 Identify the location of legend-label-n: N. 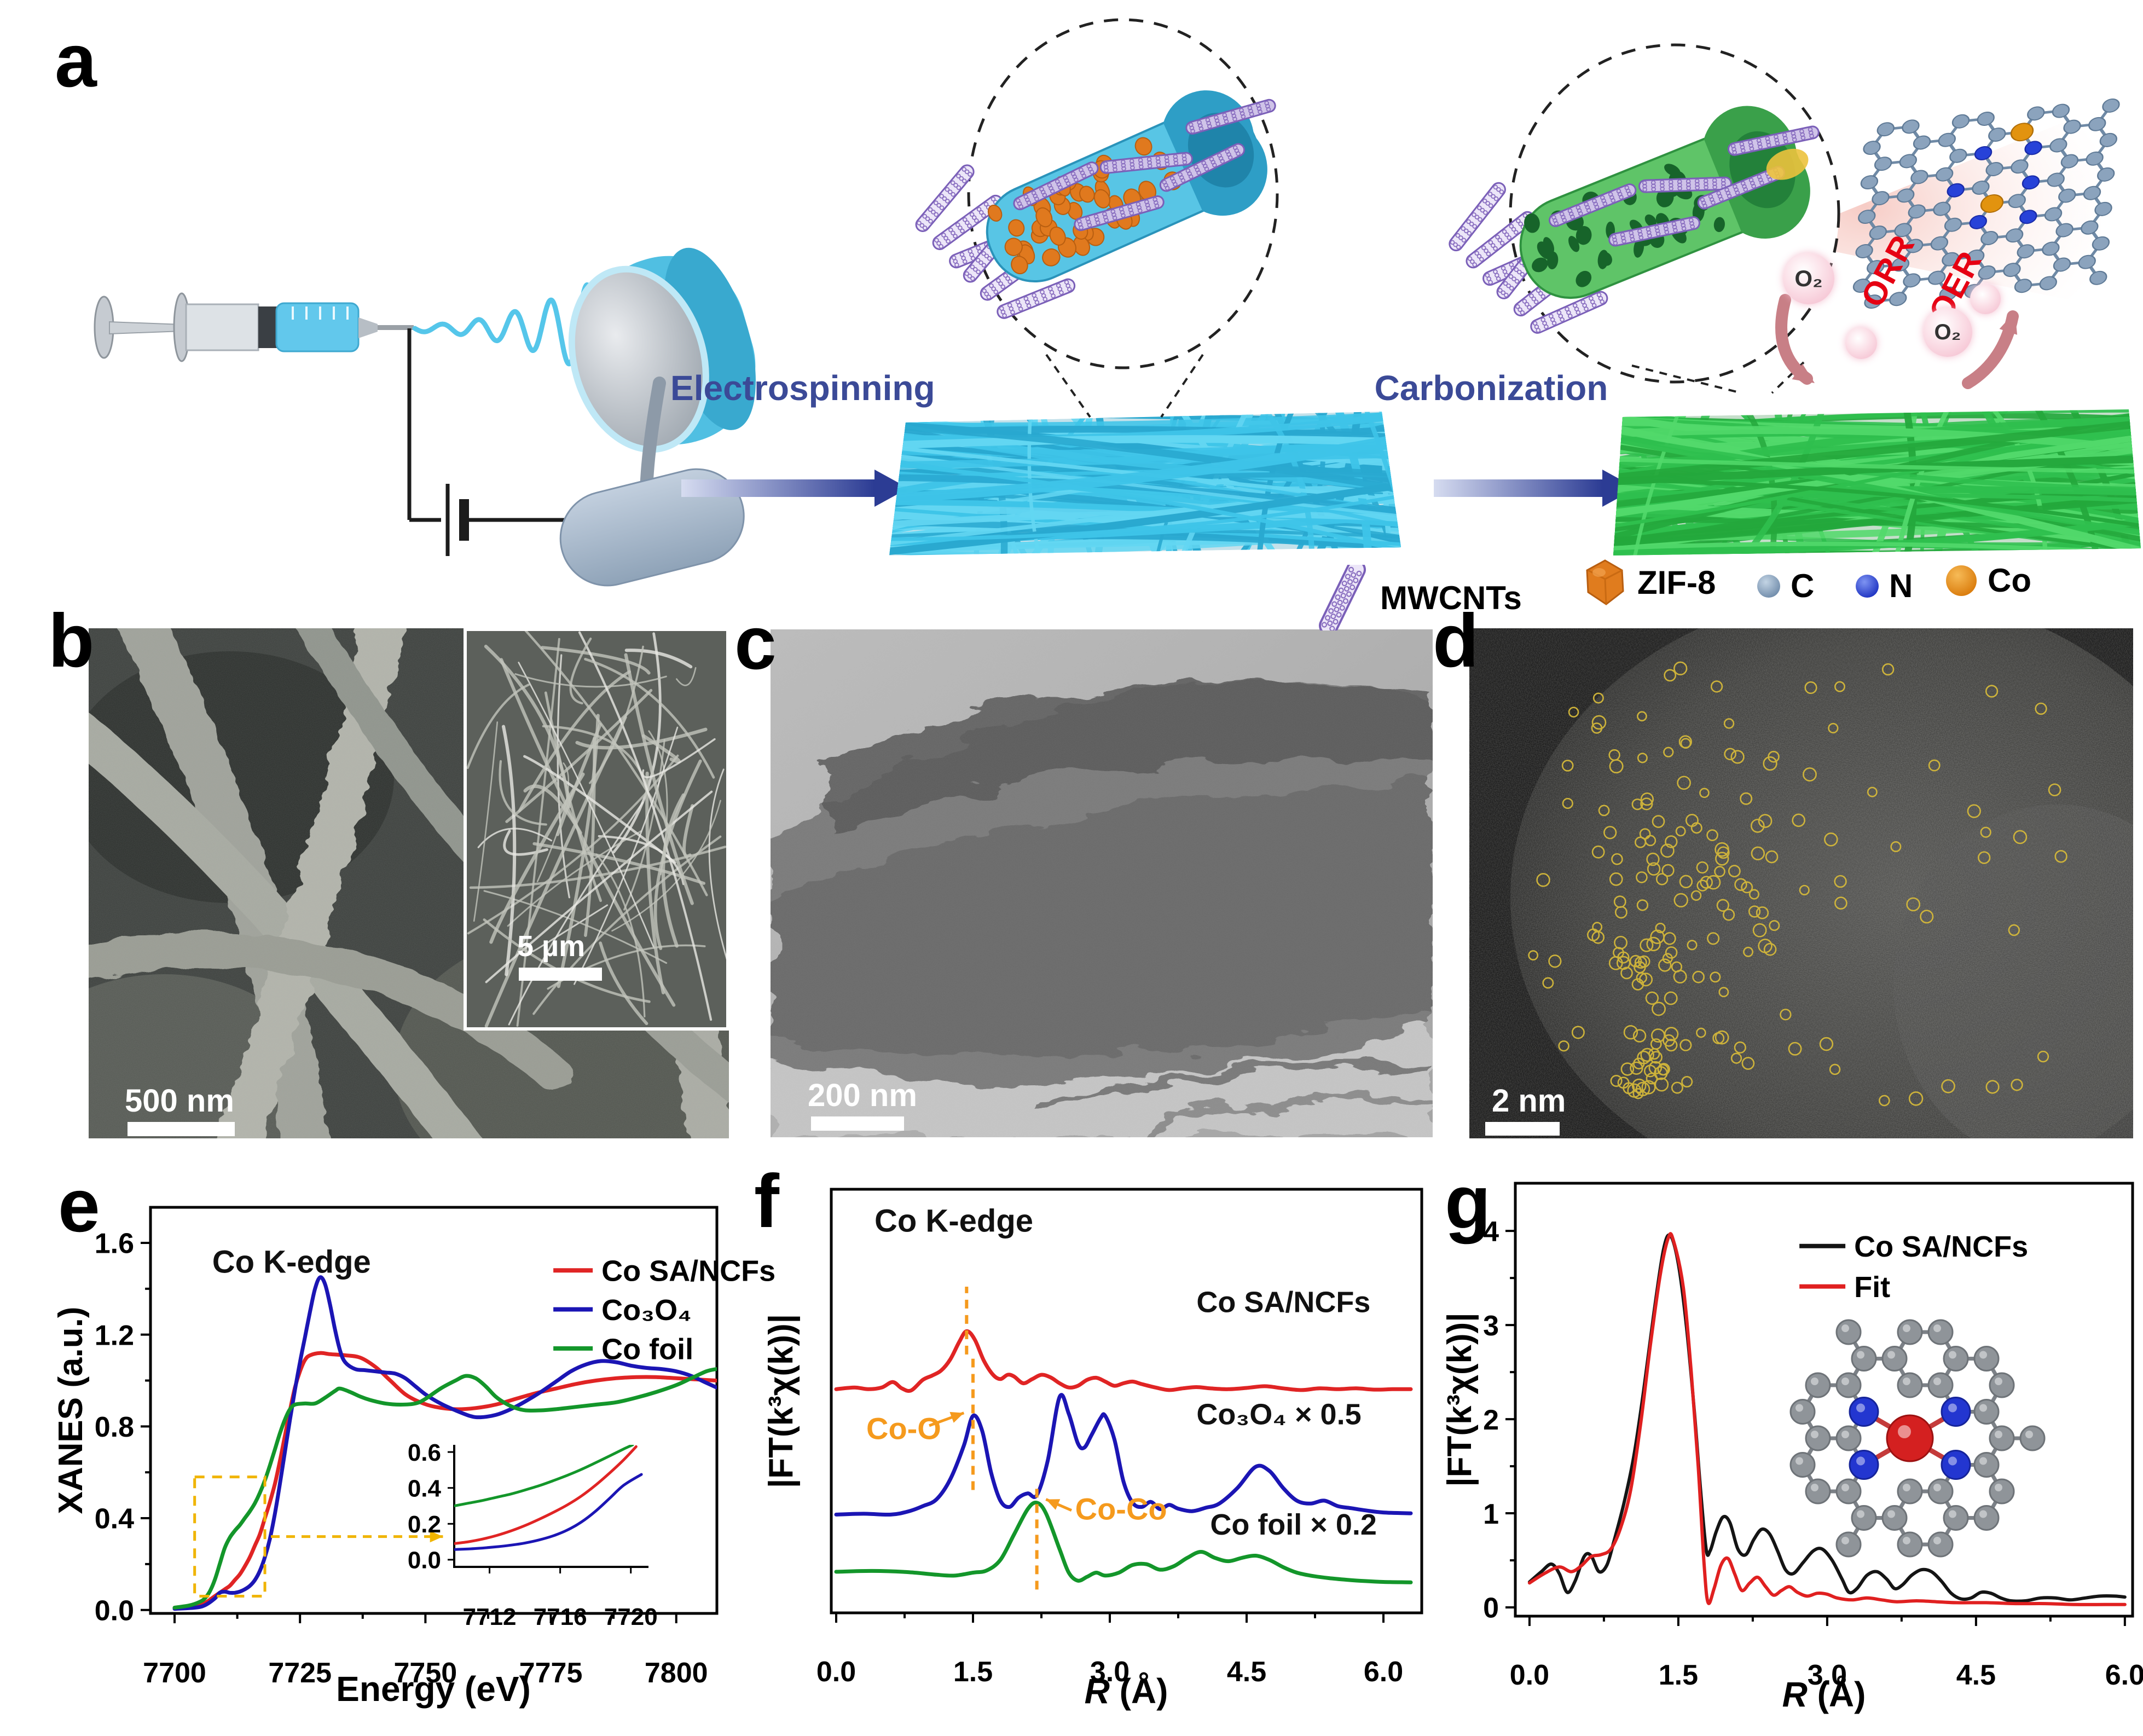
(1901, 586).